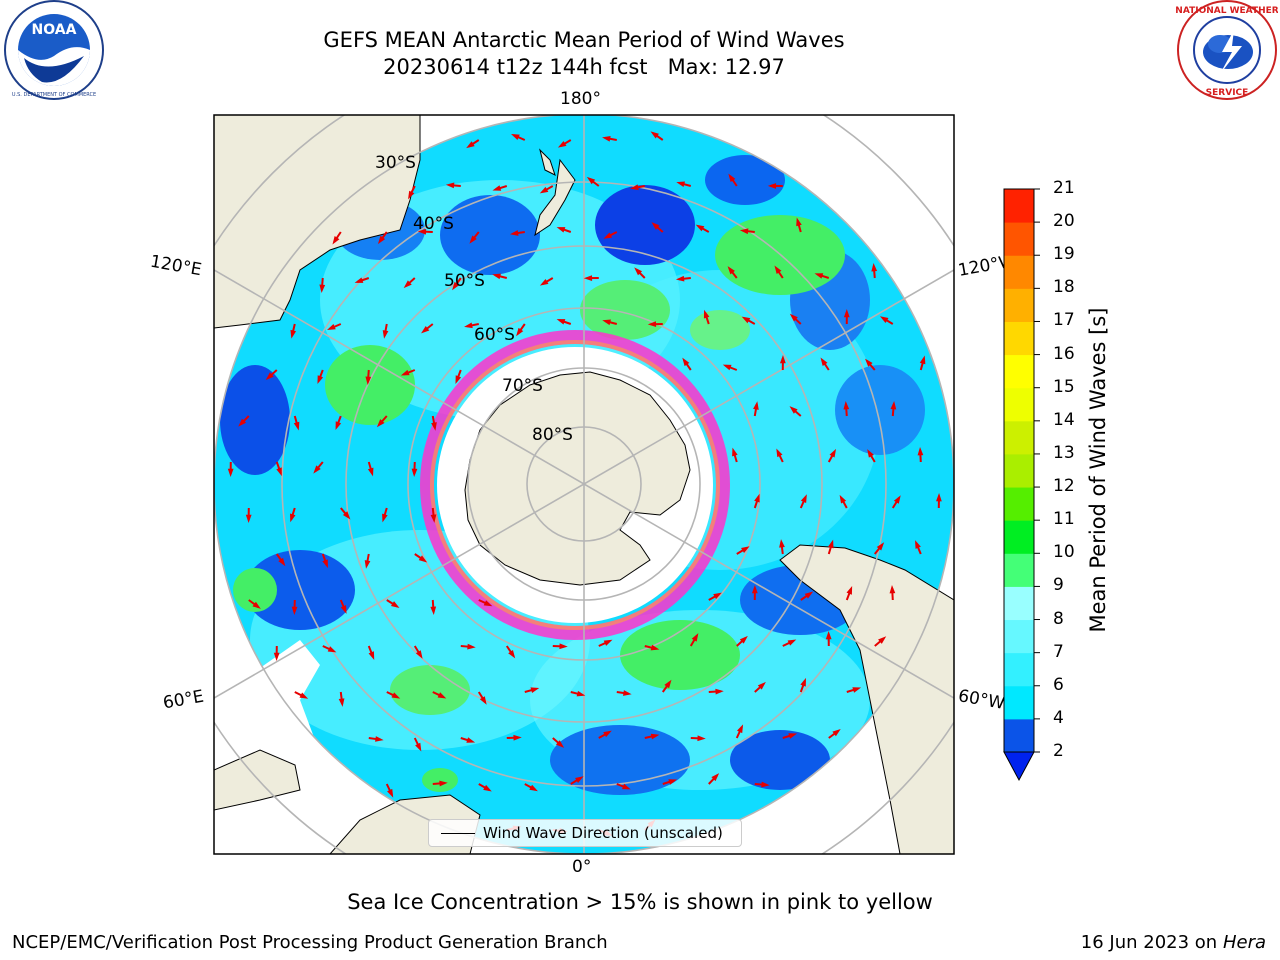  What do you see at coordinates (54, 50) in the screenshot?
I see `noaa-logo: NOAA U.S. DEPARTMENT OF COMMERCE` at bounding box center [54, 50].